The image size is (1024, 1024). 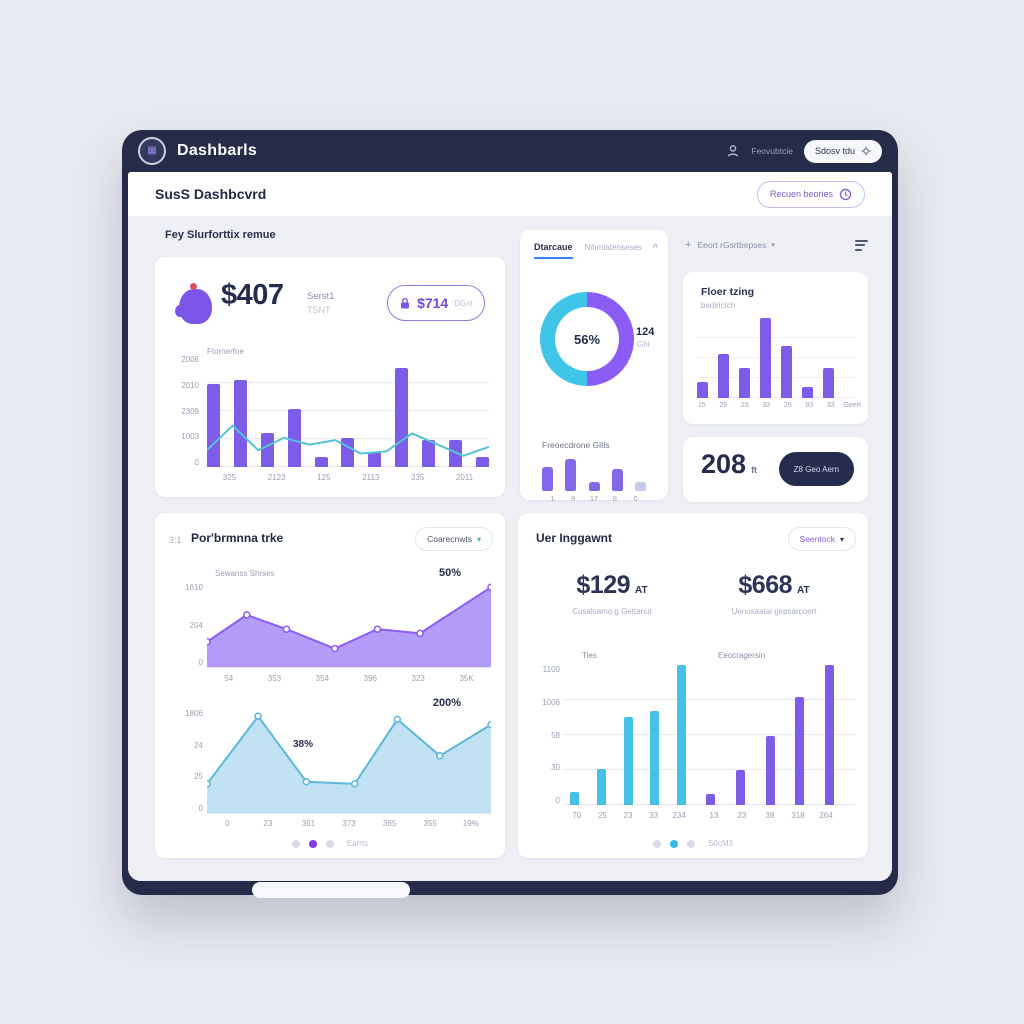 I want to click on app-title: Dashbarls, so click(x=217, y=150).